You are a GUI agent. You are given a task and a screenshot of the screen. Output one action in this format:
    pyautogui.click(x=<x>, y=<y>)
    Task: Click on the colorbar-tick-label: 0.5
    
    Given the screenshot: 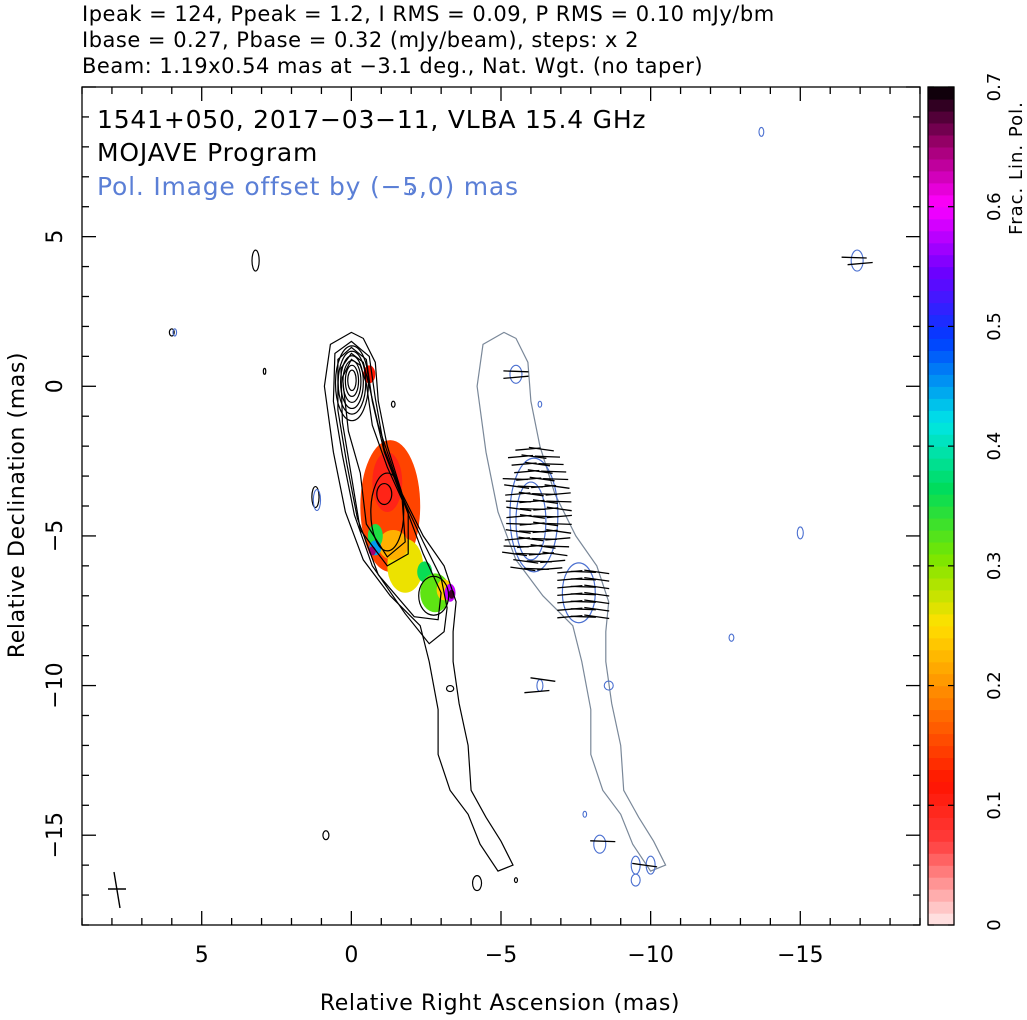 What is the action you would take?
    pyautogui.click(x=994, y=326)
    